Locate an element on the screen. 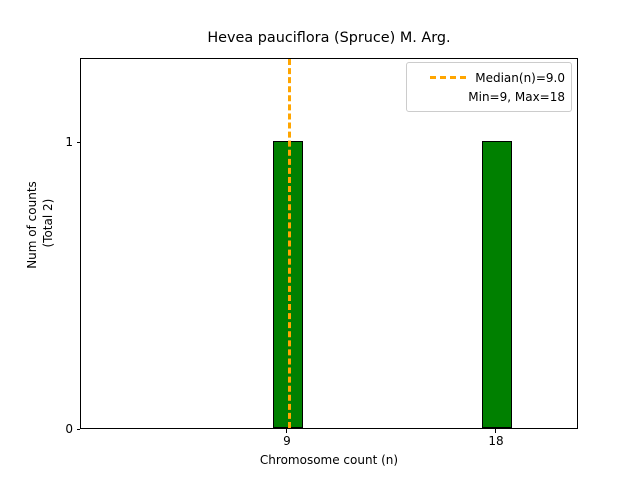  legend-label-median: Median(n)=9.0 is located at coordinates (520, 77).